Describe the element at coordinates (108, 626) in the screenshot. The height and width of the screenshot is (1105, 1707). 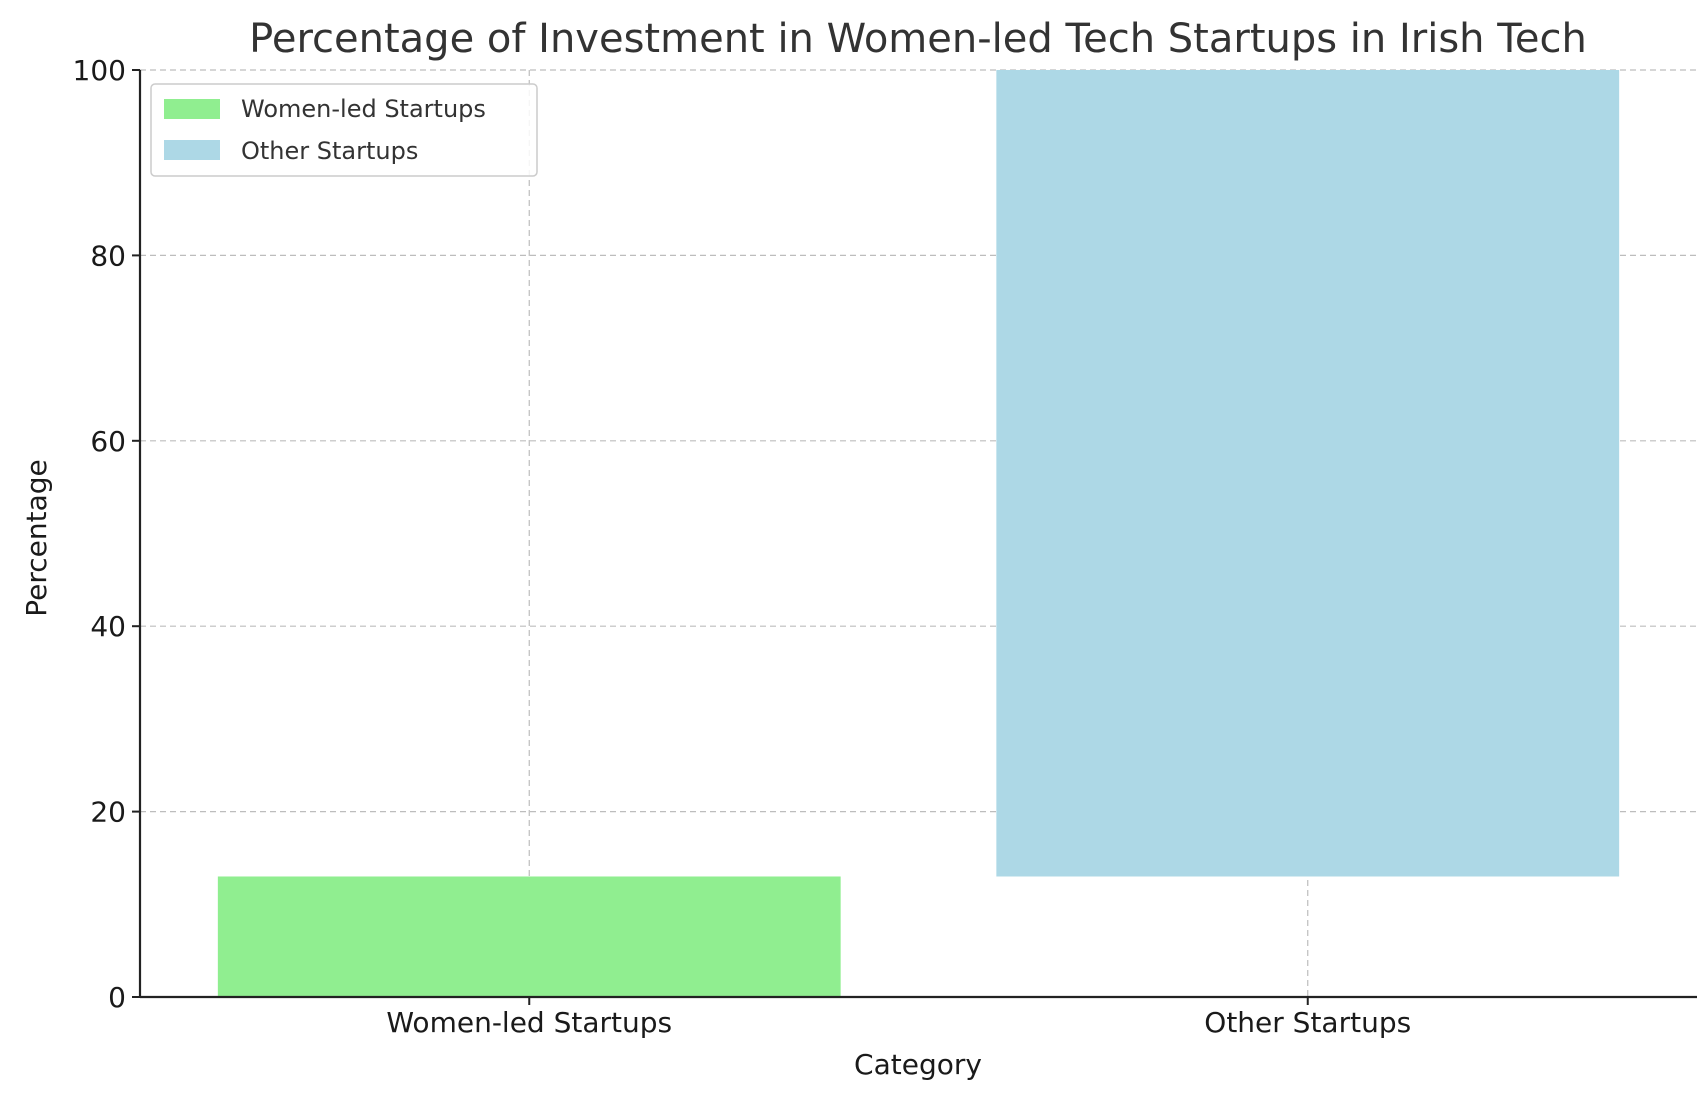
I see `y-tick-label-40: 40` at that location.